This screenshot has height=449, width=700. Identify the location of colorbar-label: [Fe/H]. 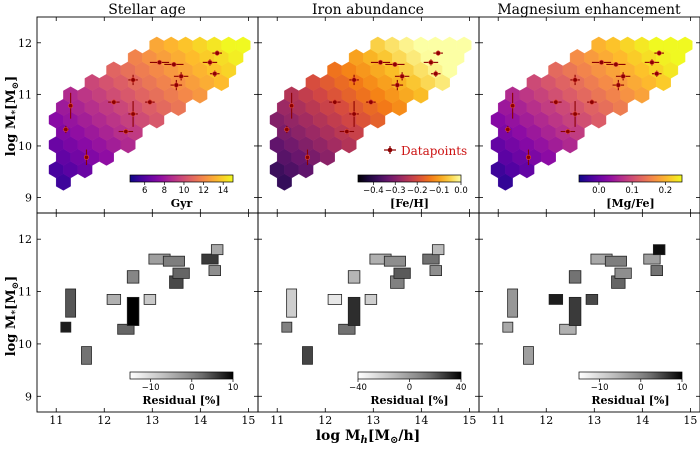
(409, 203).